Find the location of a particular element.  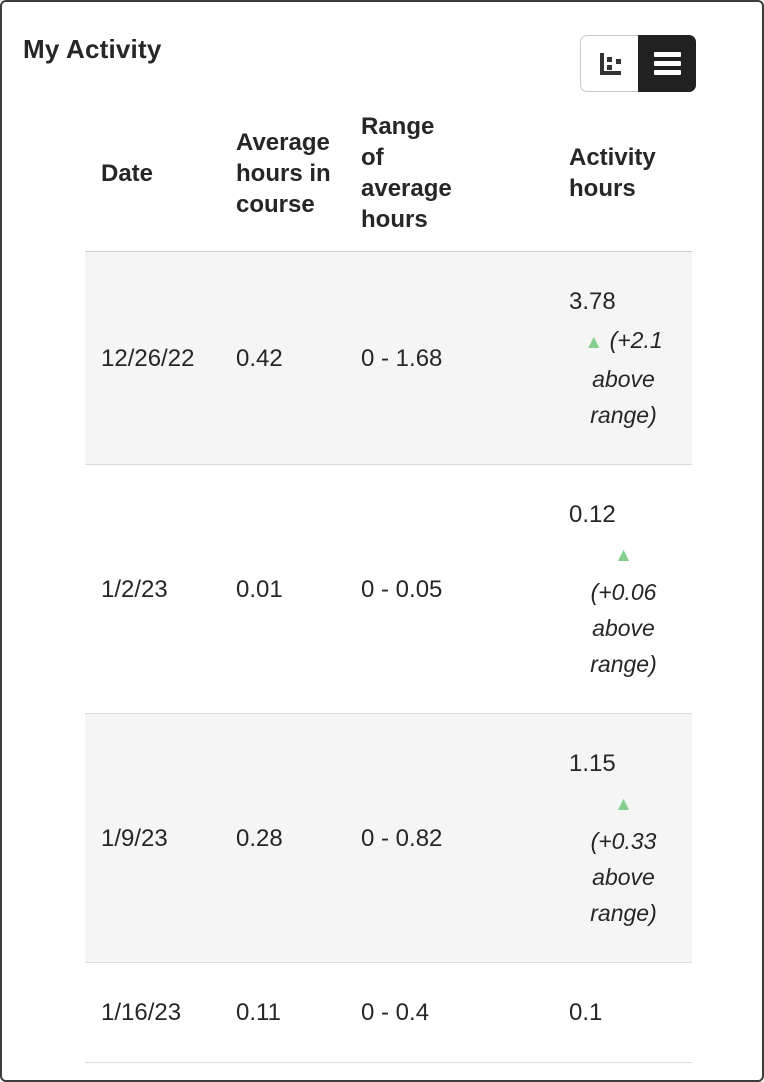

date-cell: 1/16/23 is located at coordinates (152, 1012).